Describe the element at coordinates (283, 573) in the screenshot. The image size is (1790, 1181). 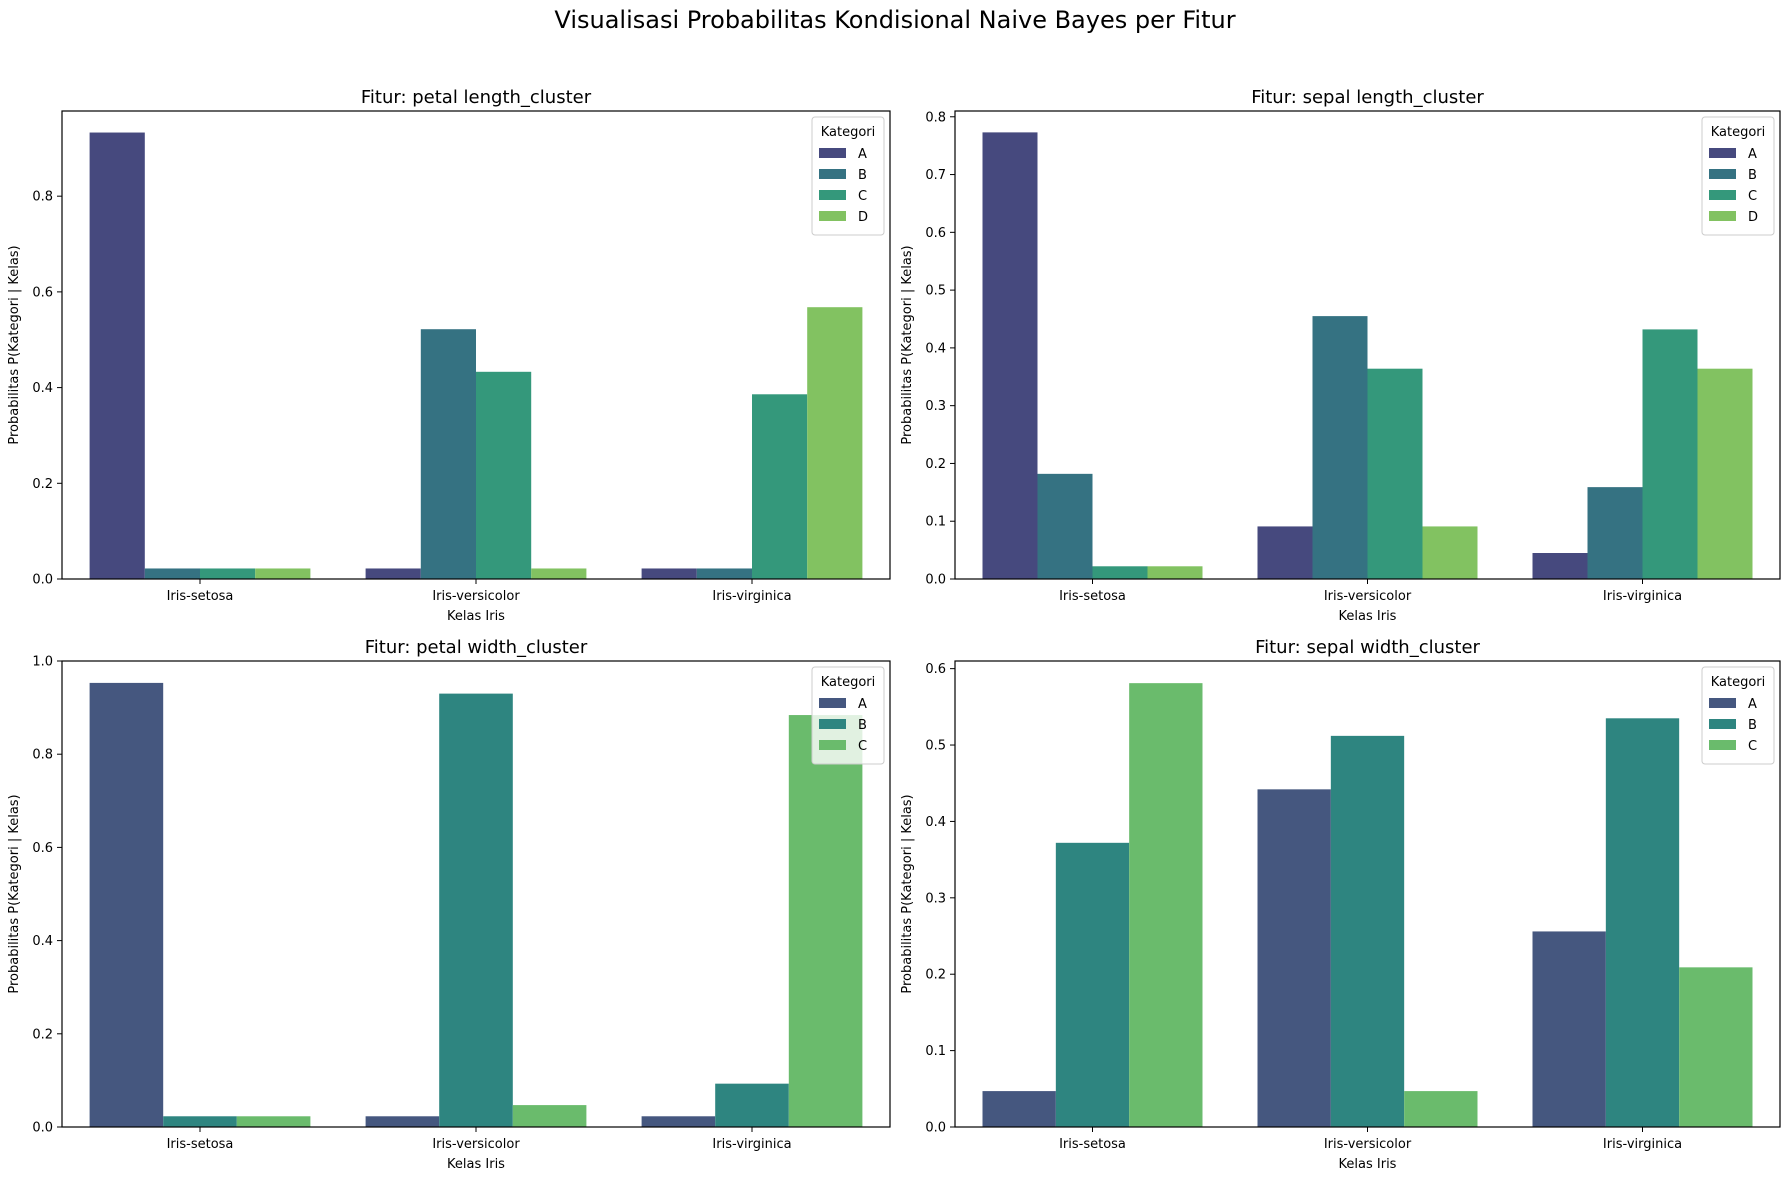
I see `bar-D-iris-setosa` at that location.